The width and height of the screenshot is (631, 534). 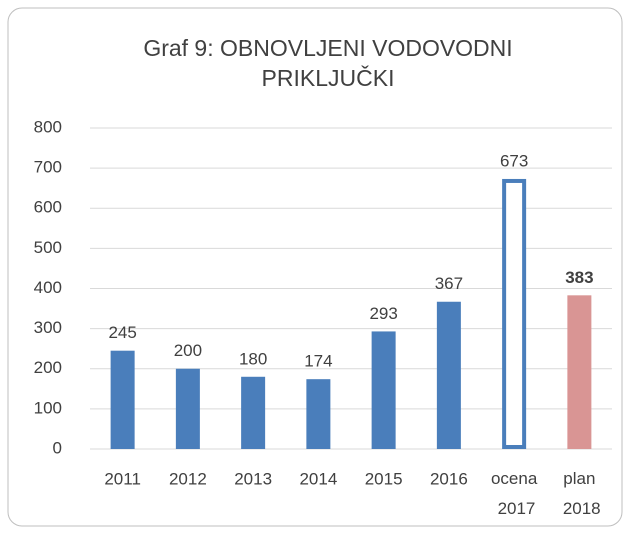 I want to click on x-tick-label: 2016, so click(x=449, y=478).